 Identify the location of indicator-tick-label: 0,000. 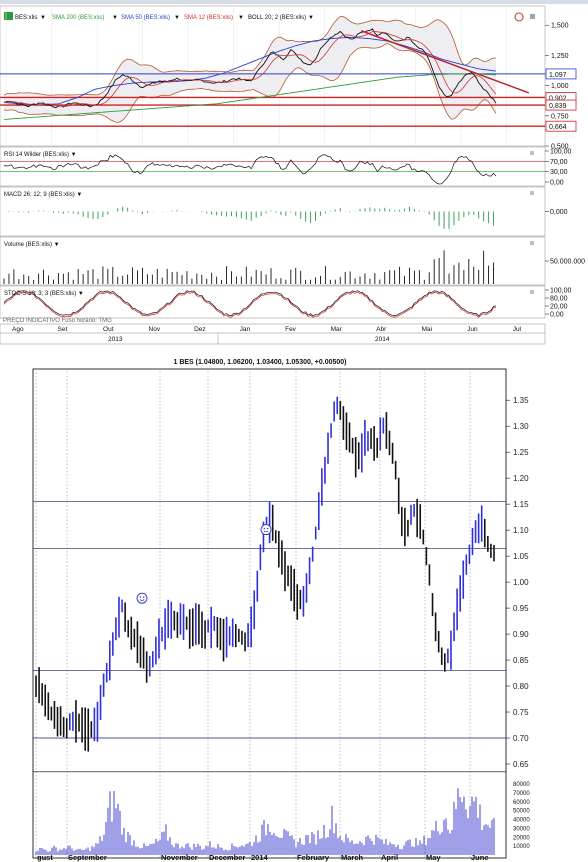
(559, 212).